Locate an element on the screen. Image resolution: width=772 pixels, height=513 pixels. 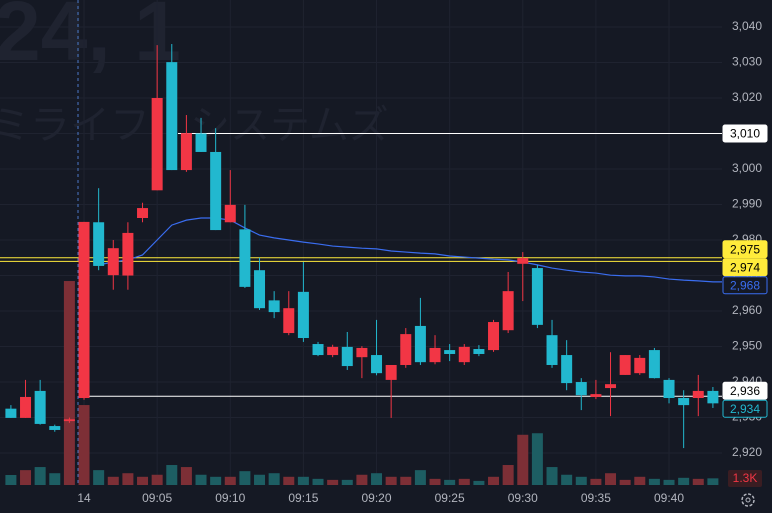
volume-label: 1.3K is located at coordinates (745, 478).